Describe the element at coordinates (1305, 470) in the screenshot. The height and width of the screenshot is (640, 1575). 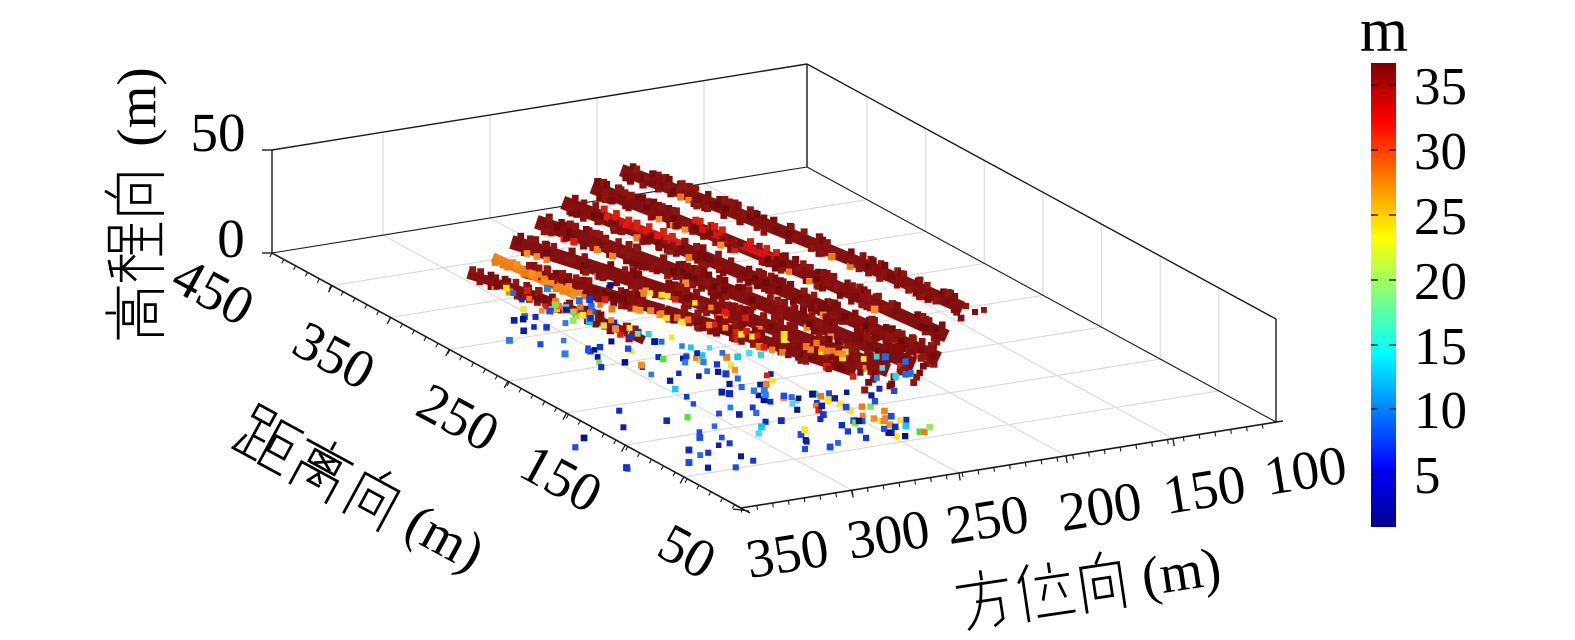
I see `svg-text: 100` at that location.